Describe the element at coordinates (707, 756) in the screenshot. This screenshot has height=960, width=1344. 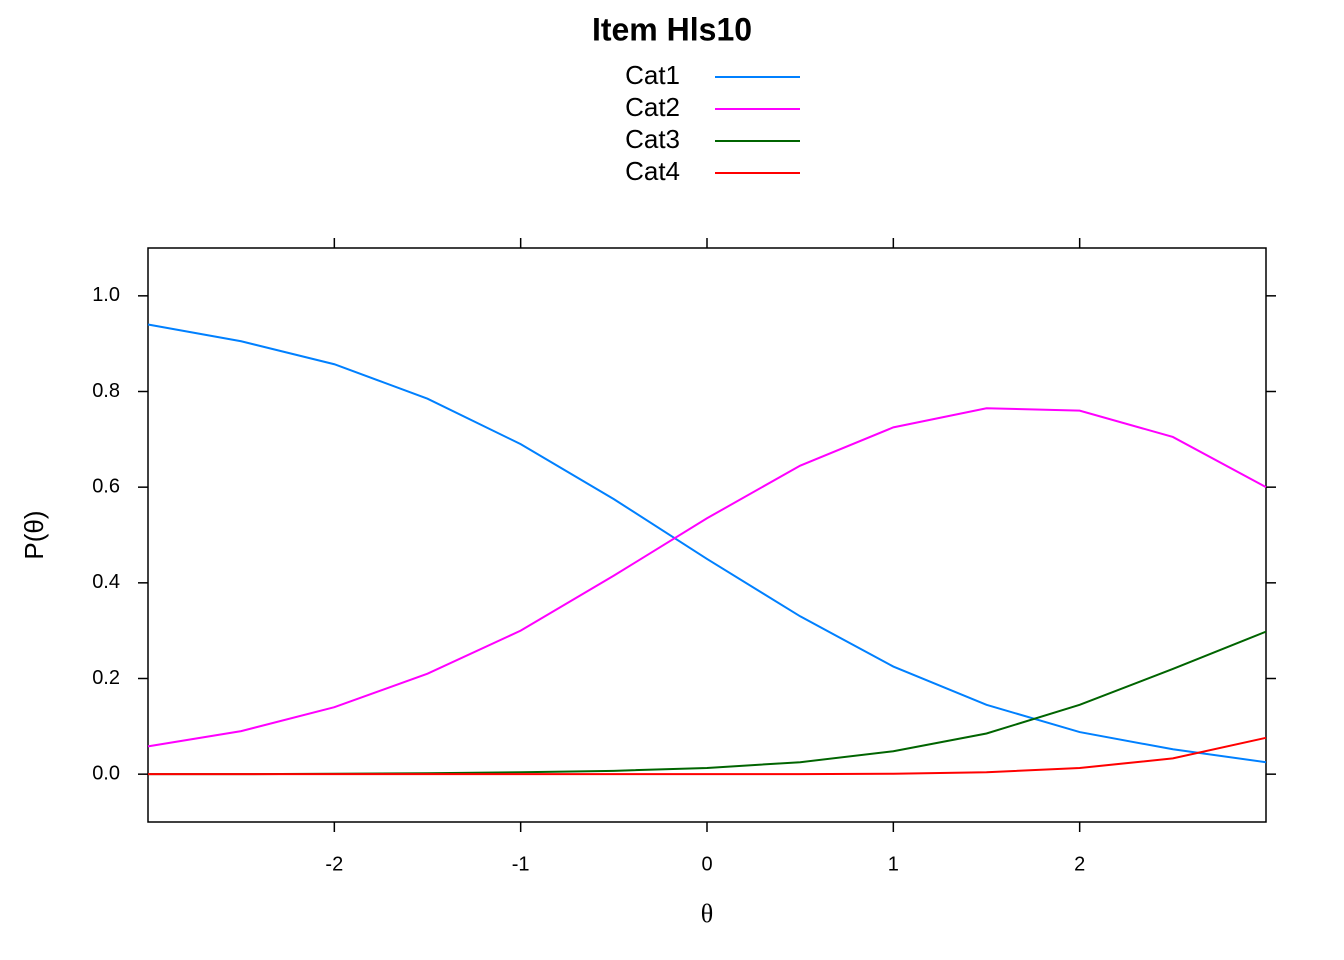
I see `series-line` at that location.